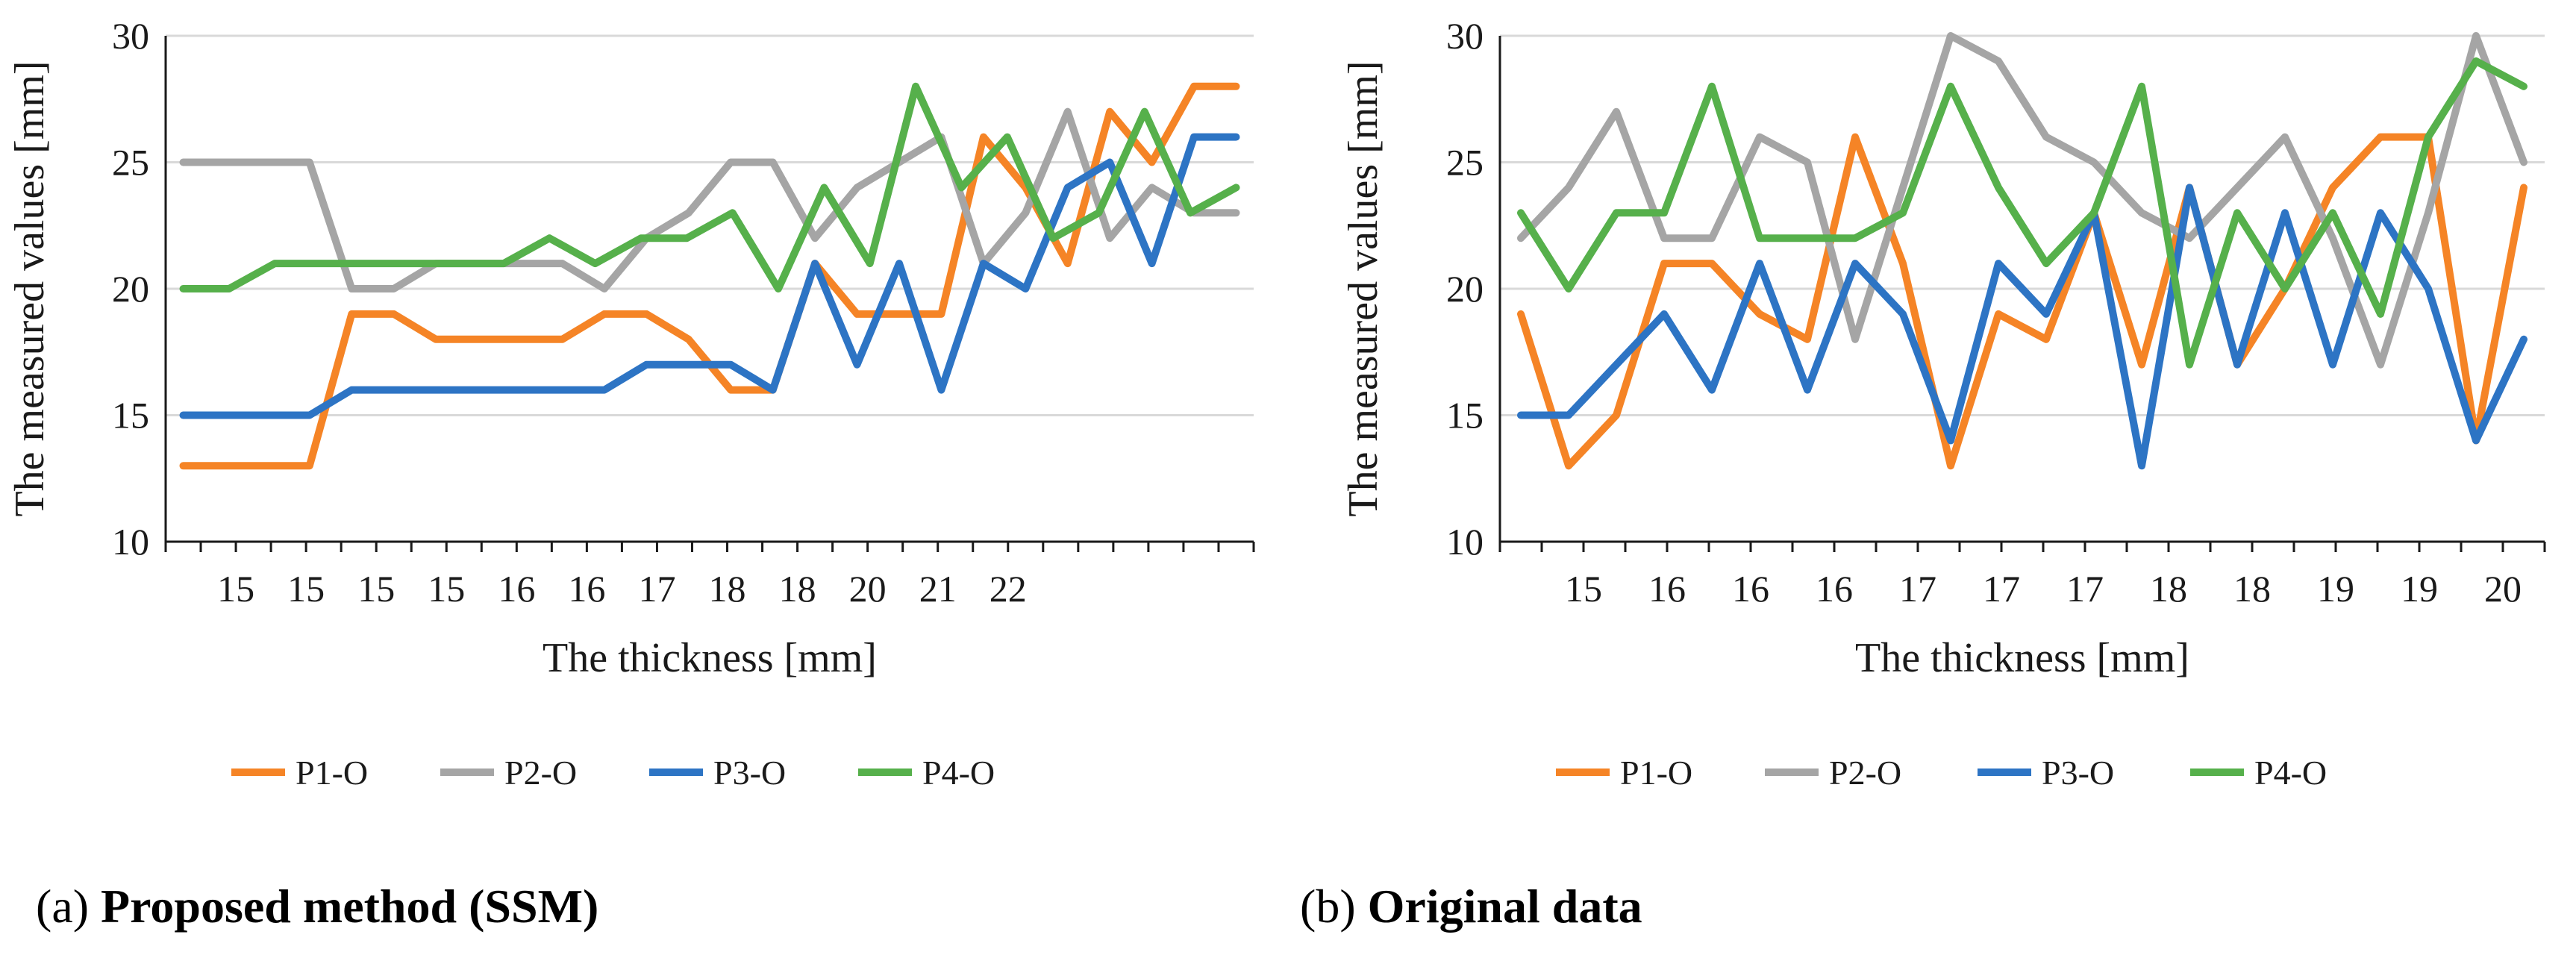 Image resolution: width=2576 pixels, height=961 pixels. I want to click on caption-a-label: (a), so click(63, 906).